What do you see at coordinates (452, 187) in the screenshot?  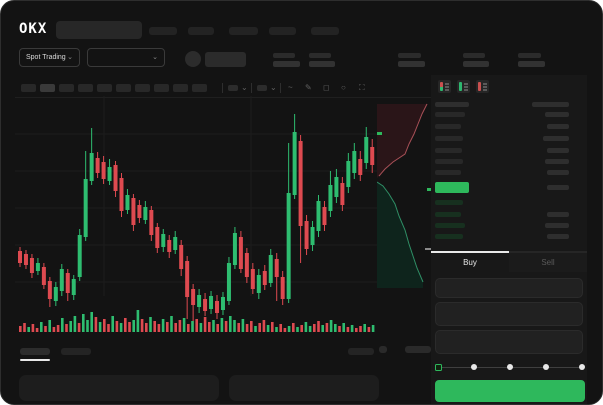 I see `last-price-badge` at bounding box center [452, 187].